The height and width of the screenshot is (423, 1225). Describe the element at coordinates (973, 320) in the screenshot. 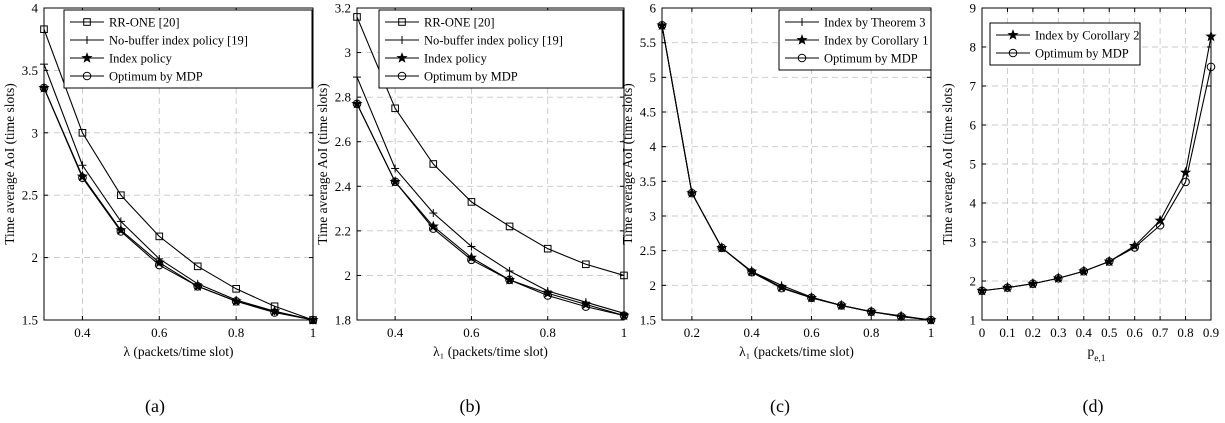

I see `y-tick-label: 1` at that location.